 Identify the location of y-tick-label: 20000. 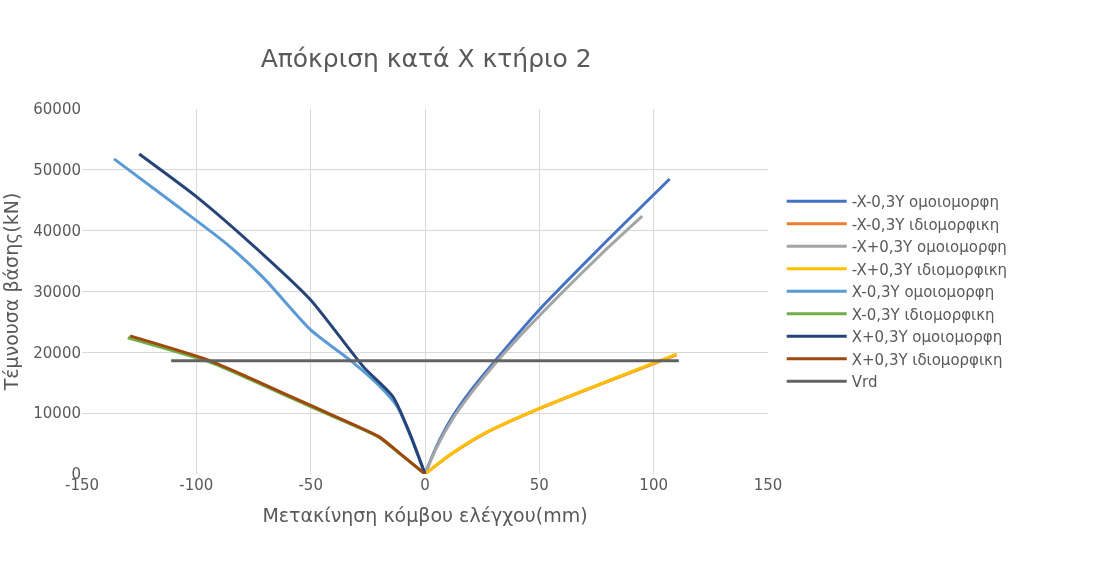
(57, 352).